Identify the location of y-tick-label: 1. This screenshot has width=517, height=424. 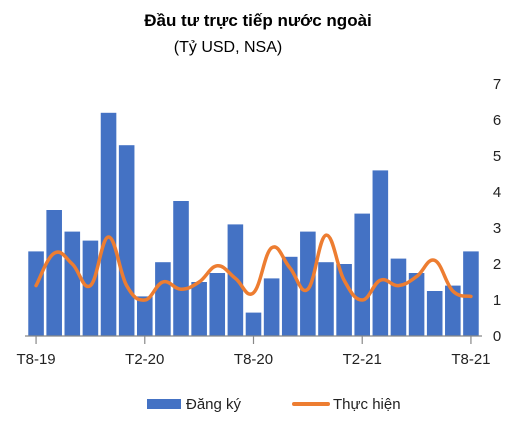
(497, 300).